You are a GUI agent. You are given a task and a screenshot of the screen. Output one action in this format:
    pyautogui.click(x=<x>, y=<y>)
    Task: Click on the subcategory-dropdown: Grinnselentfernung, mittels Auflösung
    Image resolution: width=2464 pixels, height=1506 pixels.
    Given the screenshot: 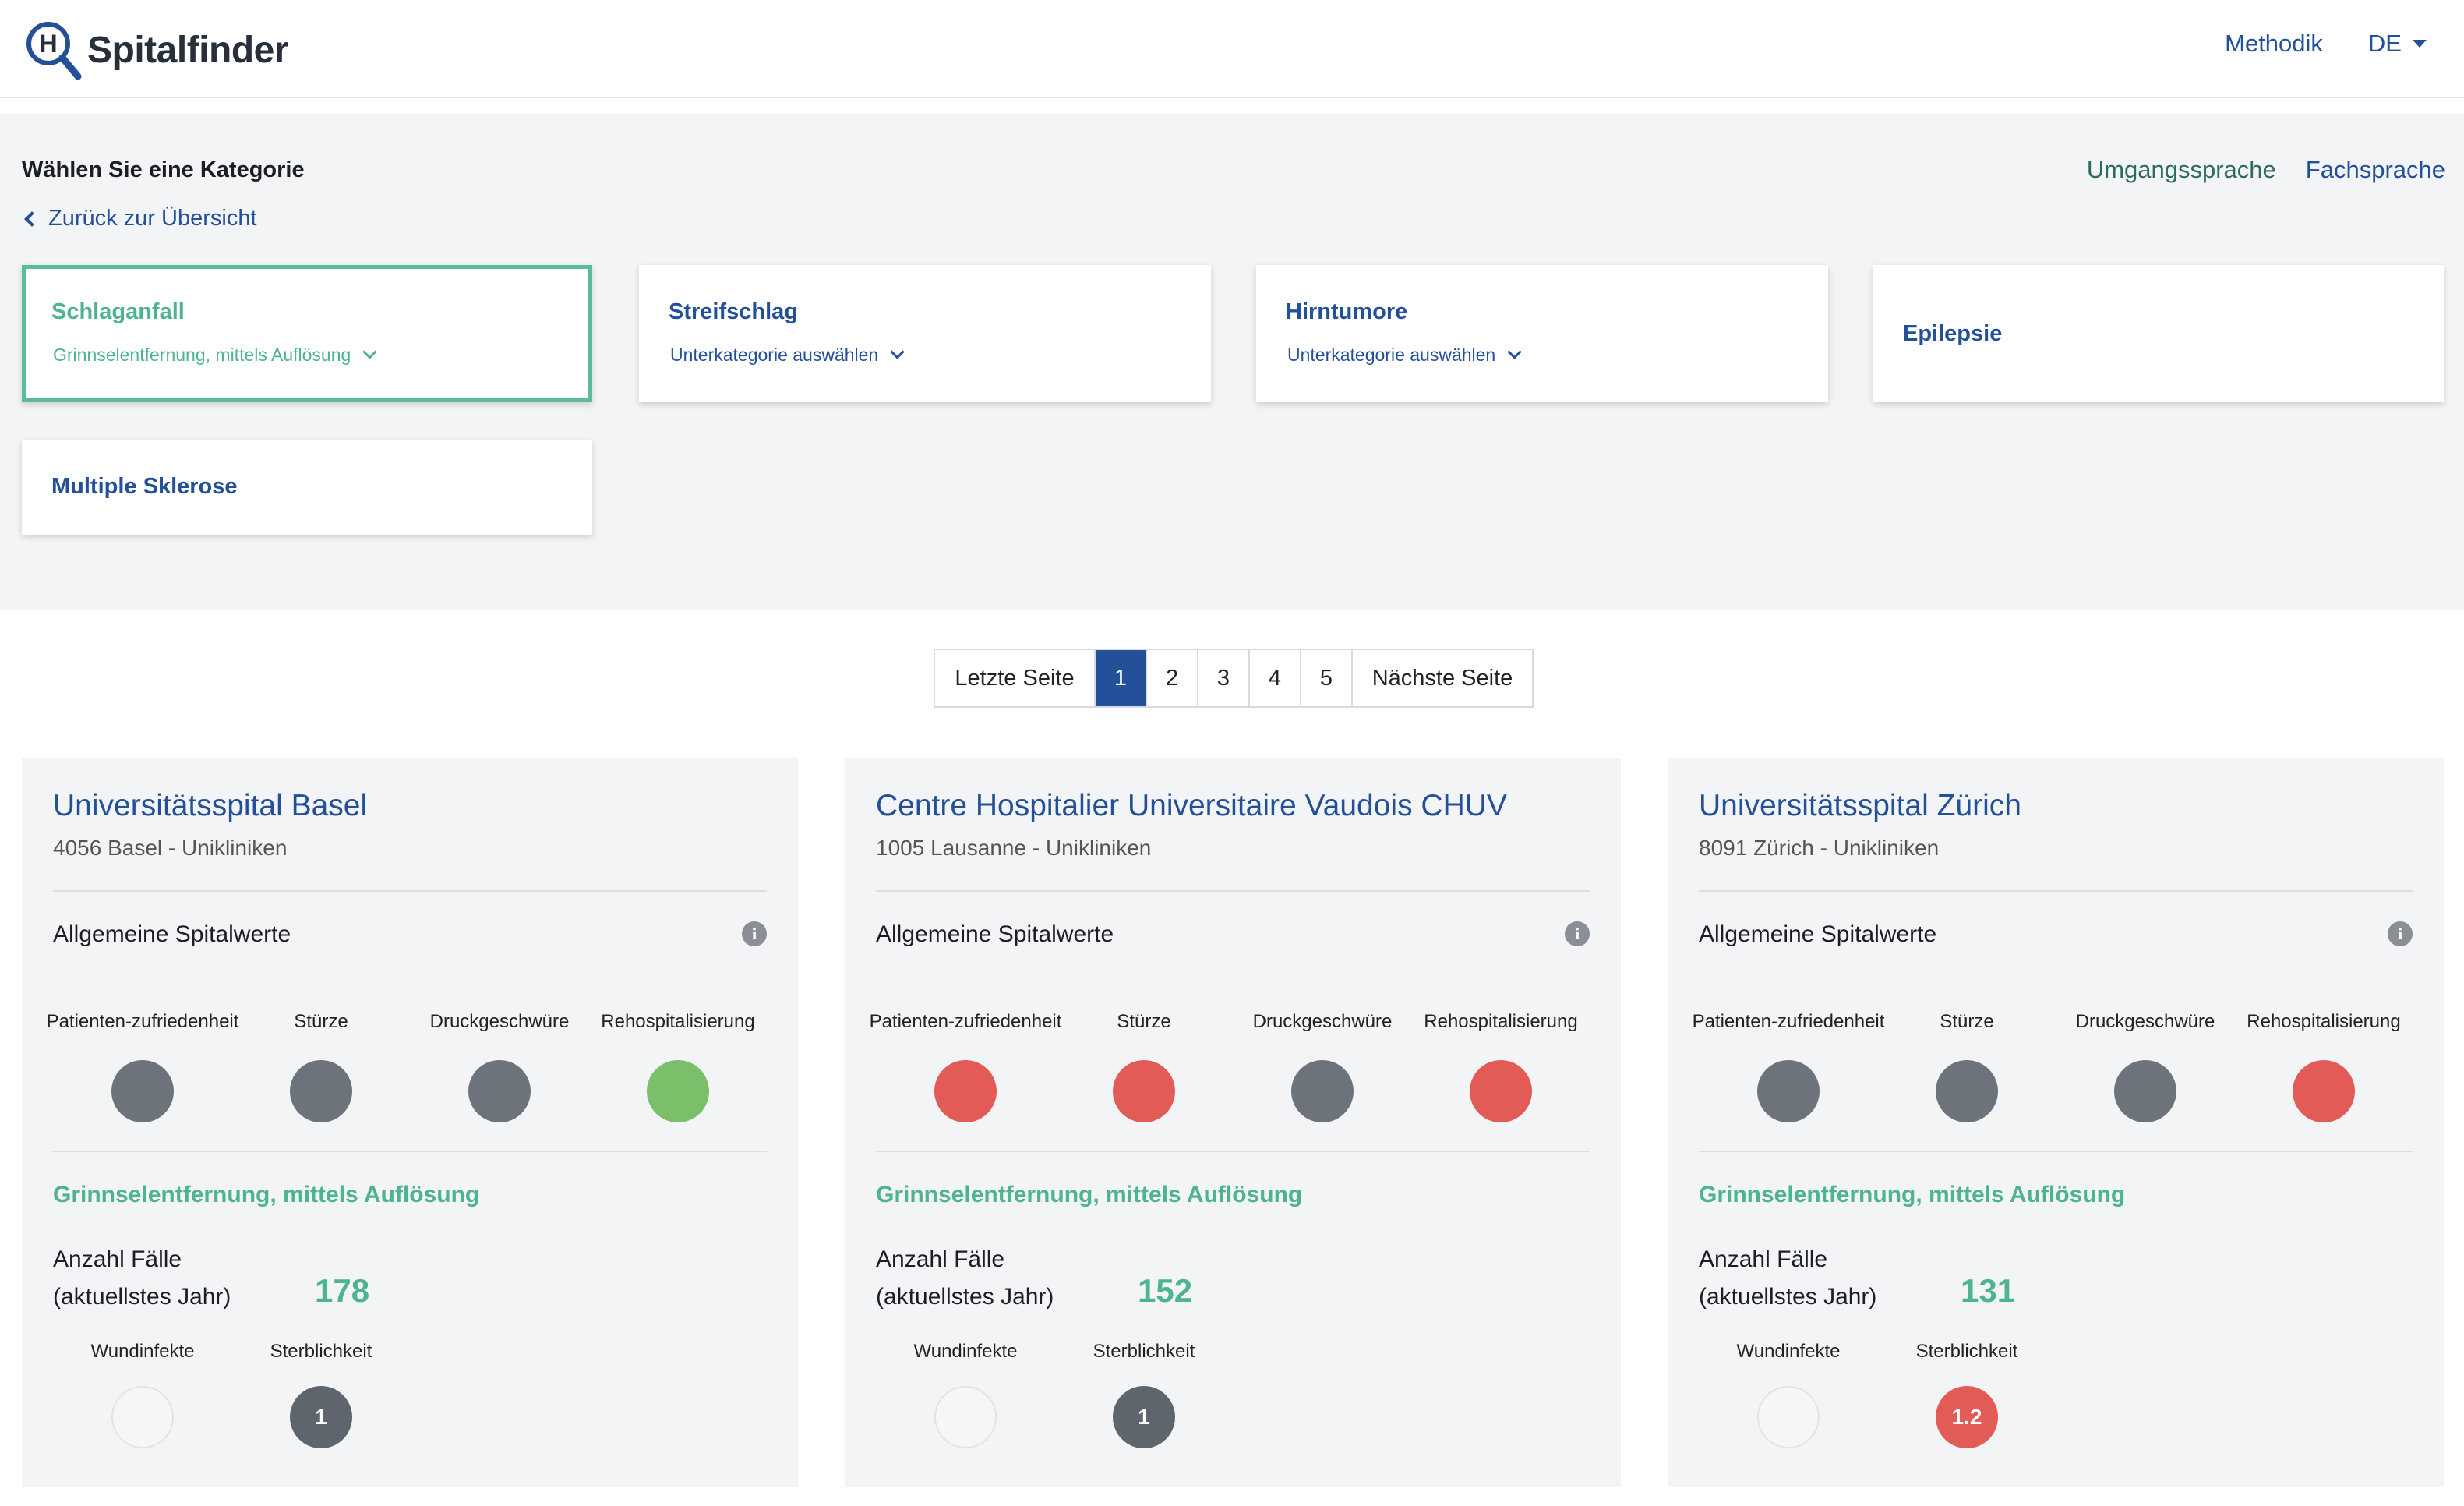 What is the action you would take?
    pyautogui.click(x=215, y=355)
    